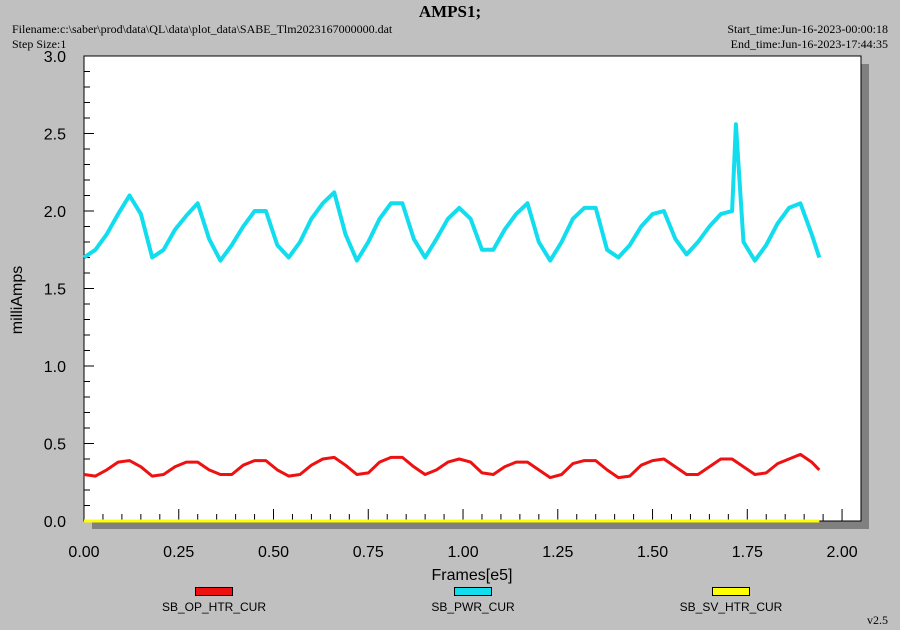  Describe the element at coordinates (17, 300) in the screenshot. I see `y-axis-title: milliAmps` at that location.